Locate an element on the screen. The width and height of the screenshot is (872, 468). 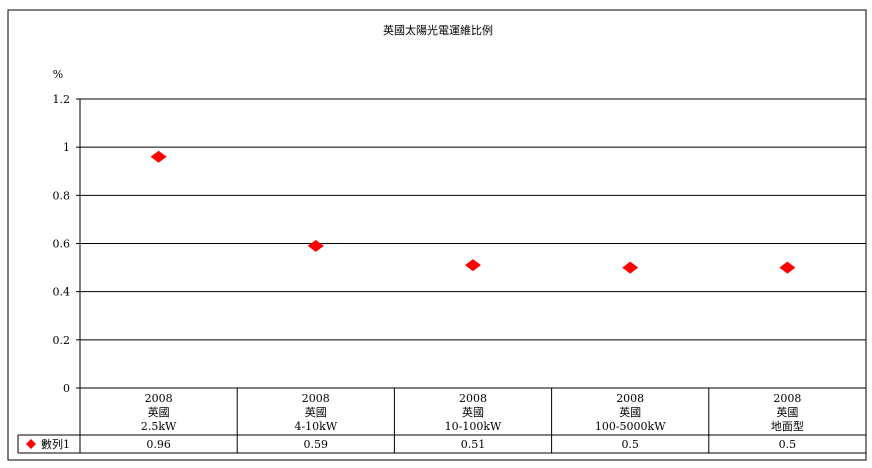
y-tick-label: 0.8 is located at coordinates (62, 195).